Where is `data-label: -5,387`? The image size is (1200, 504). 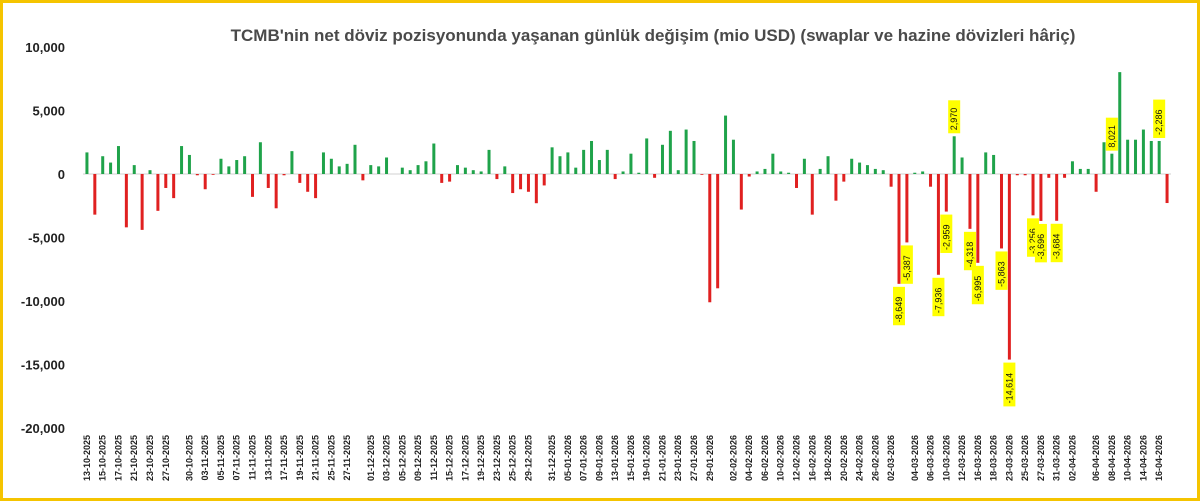
data-label: -5,387 is located at coordinates (906, 264).